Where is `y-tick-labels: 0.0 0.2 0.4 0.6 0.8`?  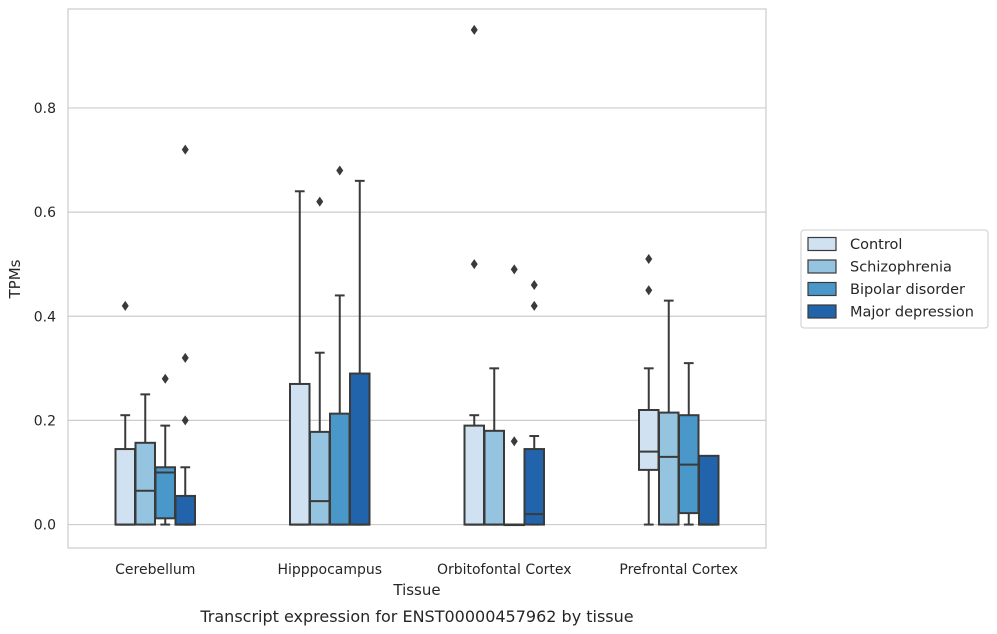
y-tick-labels: 0.0 0.2 0.4 0.6 0.8 is located at coordinates (45, 317).